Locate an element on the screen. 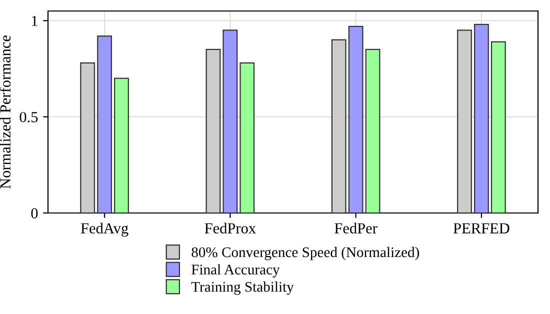  x-tick-label: FedProx is located at coordinates (230, 228).